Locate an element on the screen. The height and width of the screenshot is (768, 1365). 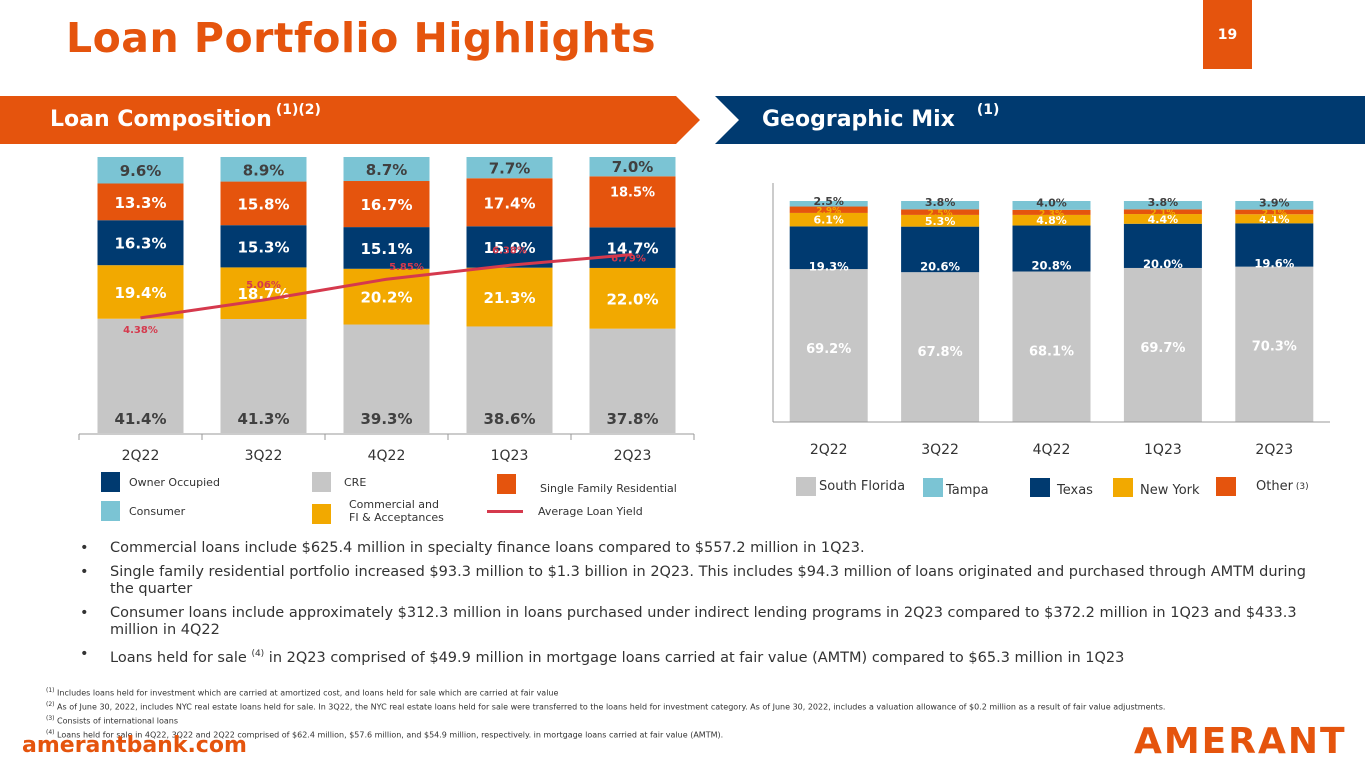
company-logo: AMERANT is located at coordinates (1240, 741).